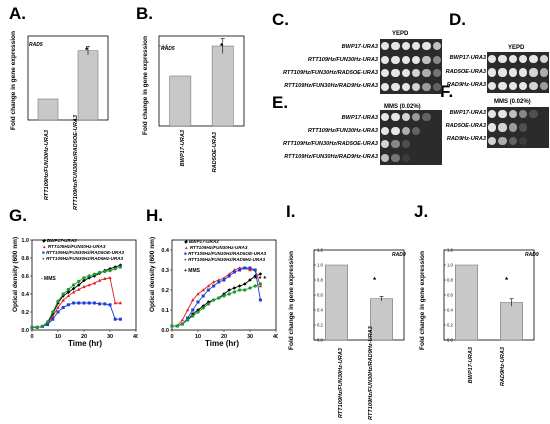  Describe the element at coordinates (331, 86) in the screenshot. I see `panel-c-strain-3: RTT109Hz/FUN30Hz/RAD9Hz-URA3` at that location.